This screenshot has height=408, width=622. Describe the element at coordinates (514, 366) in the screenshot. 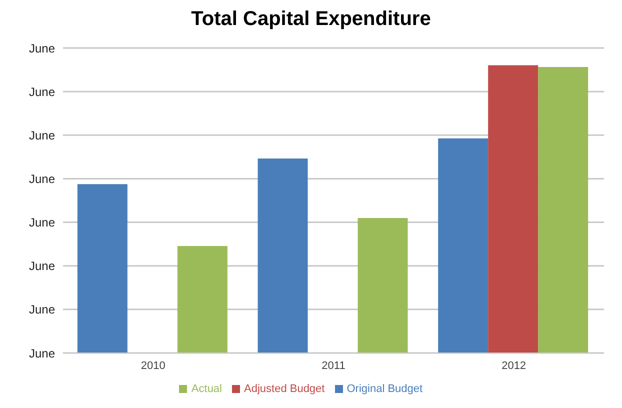

I see `x-tick-label: 2012` at that location.